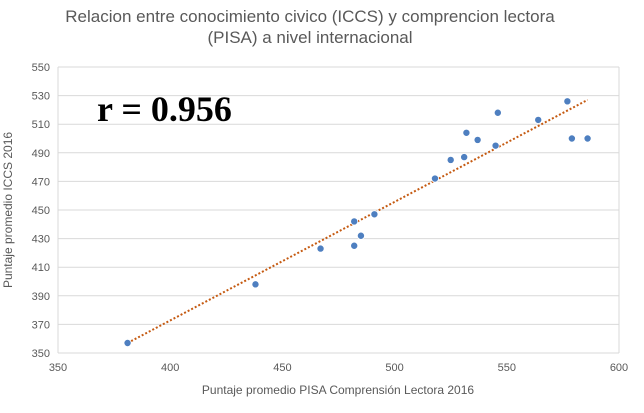  I want to click on y-tick-label: 450, so click(41, 211).